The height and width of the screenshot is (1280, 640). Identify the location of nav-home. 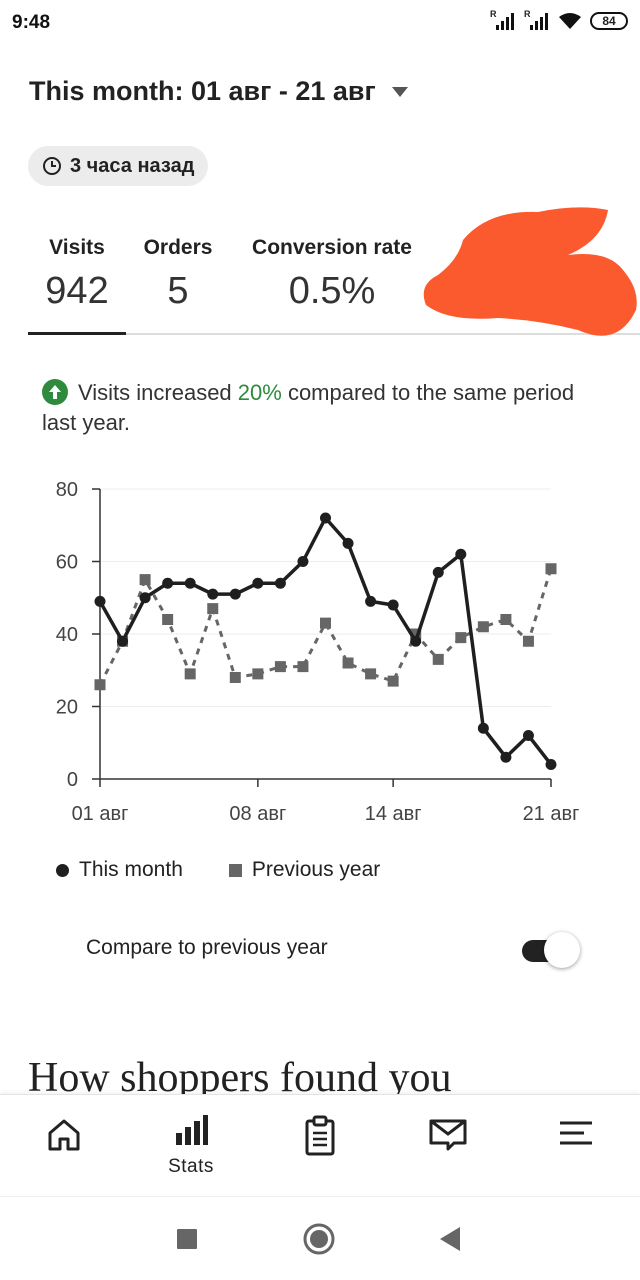
(64, 1137).